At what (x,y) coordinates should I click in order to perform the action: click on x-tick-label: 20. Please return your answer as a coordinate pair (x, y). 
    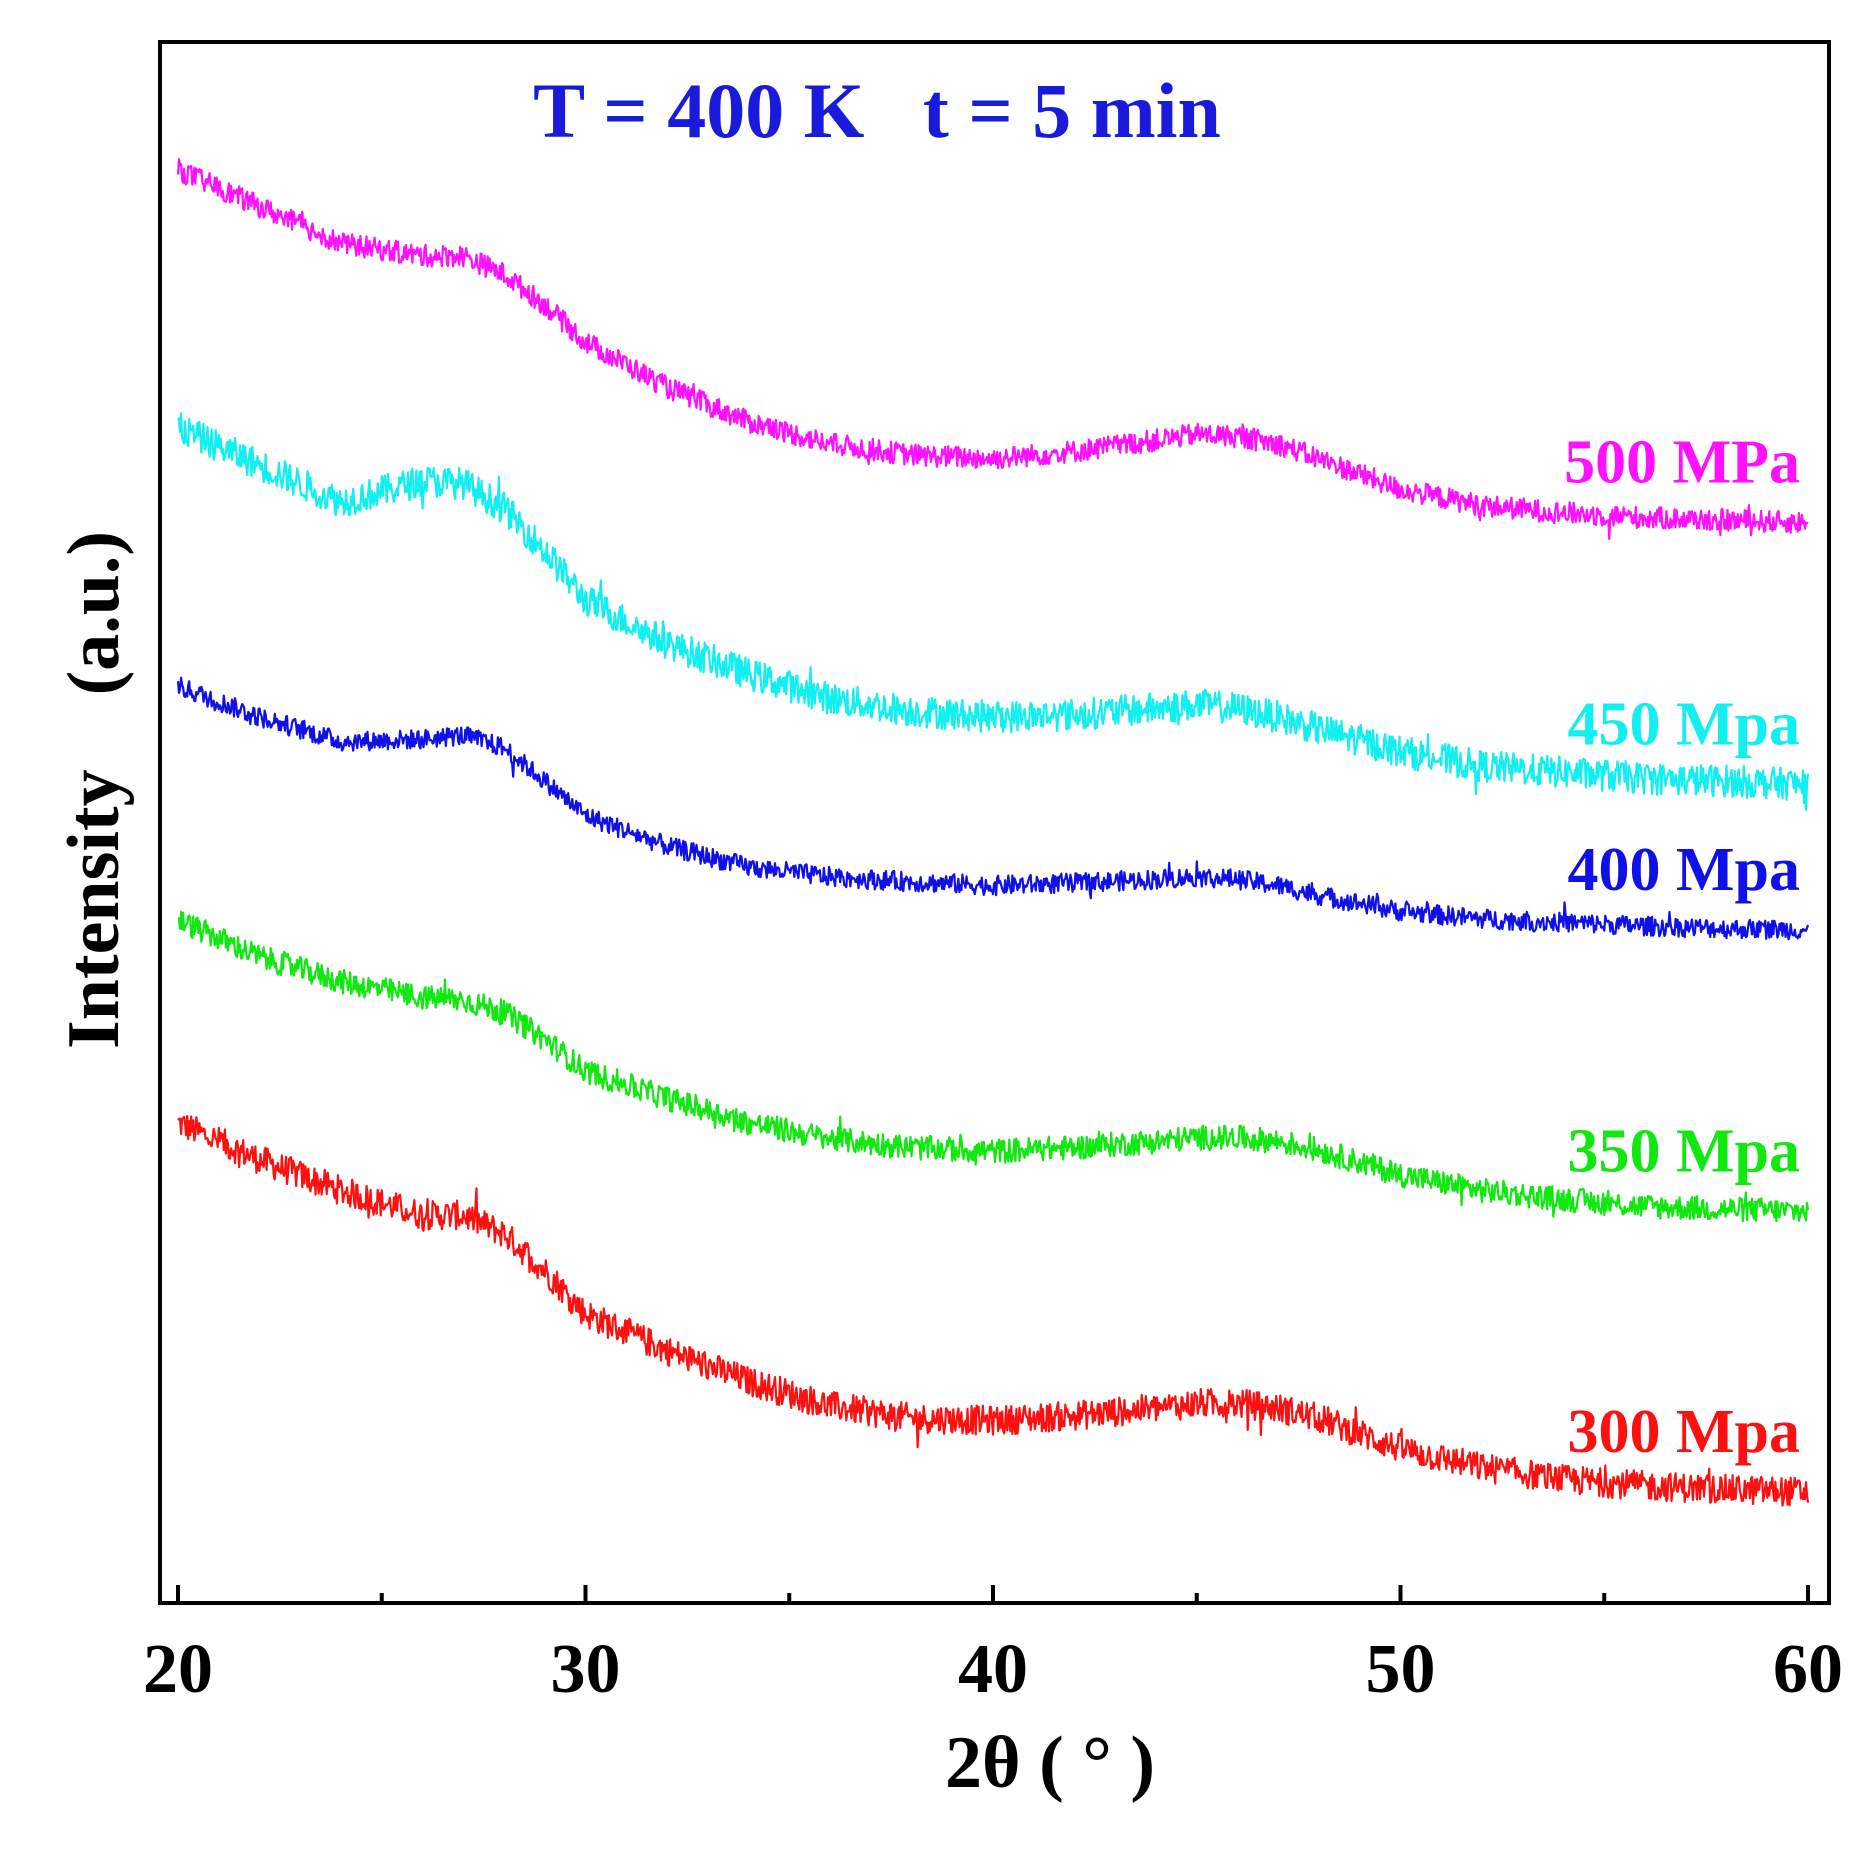
    Looking at the image, I should click on (178, 1669).